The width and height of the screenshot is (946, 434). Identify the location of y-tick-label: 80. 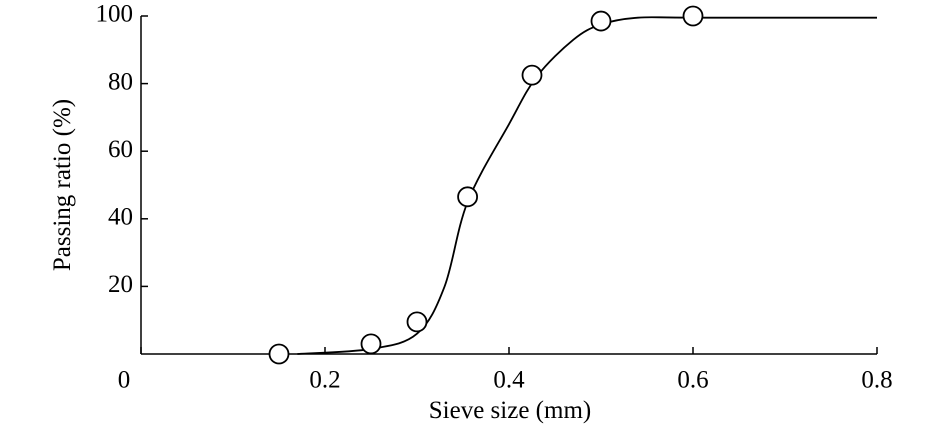
(120, 81).